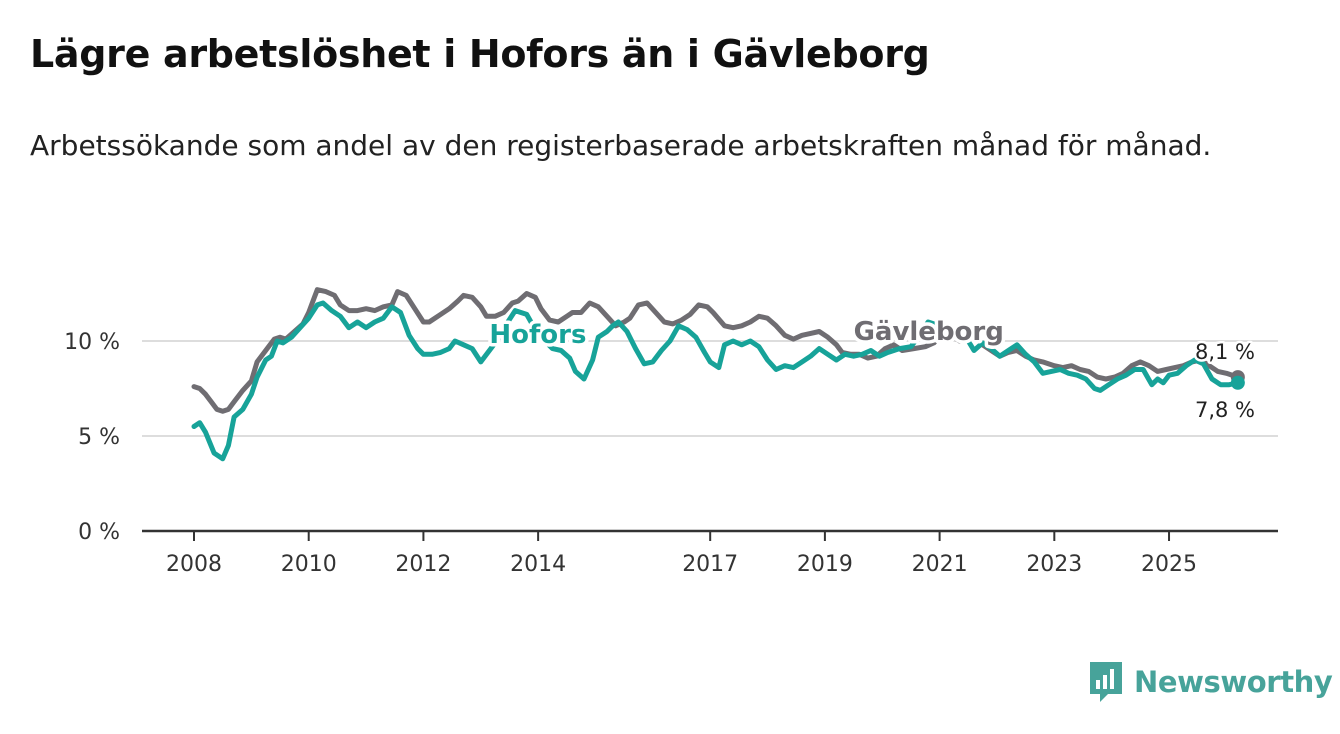 This screenshot has width=1340, height=734. Describe the element at coordinates (1237, 382) in the screenshot. I see `series-end-point` at that location.